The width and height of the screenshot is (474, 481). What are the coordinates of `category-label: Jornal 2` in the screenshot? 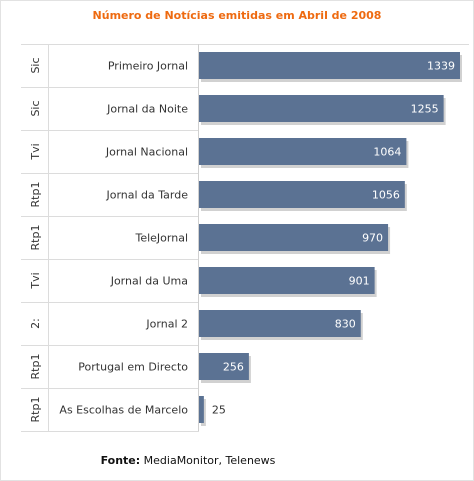 It's located at (166, 324).